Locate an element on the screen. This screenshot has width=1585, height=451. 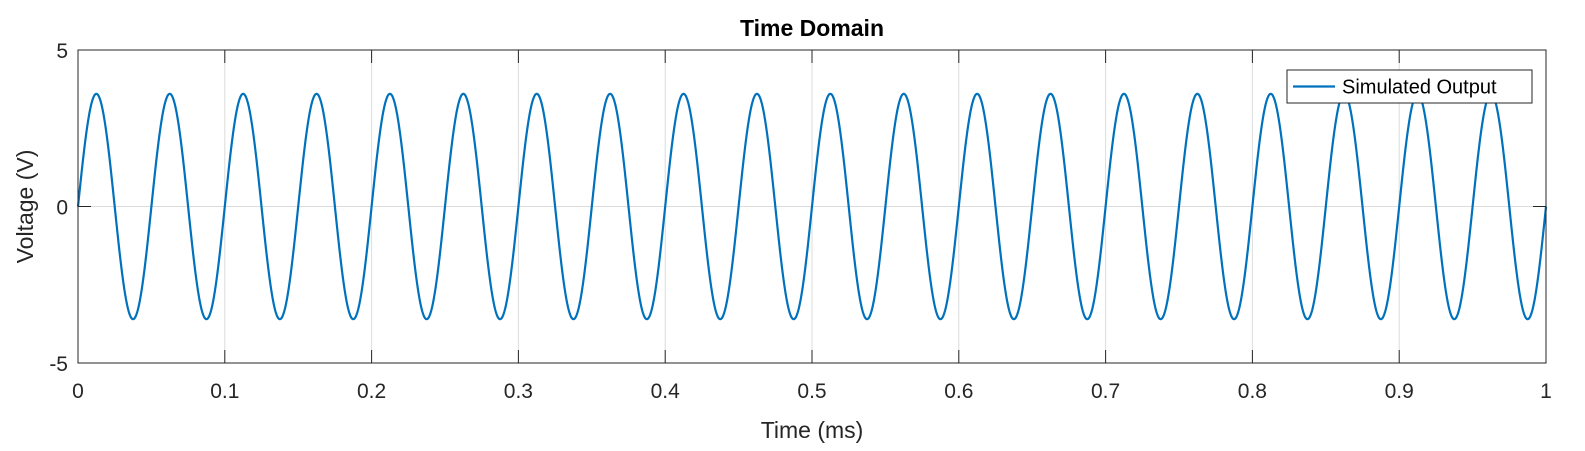
x-tick-label: 0.3 is located at coordinates (518, 391).